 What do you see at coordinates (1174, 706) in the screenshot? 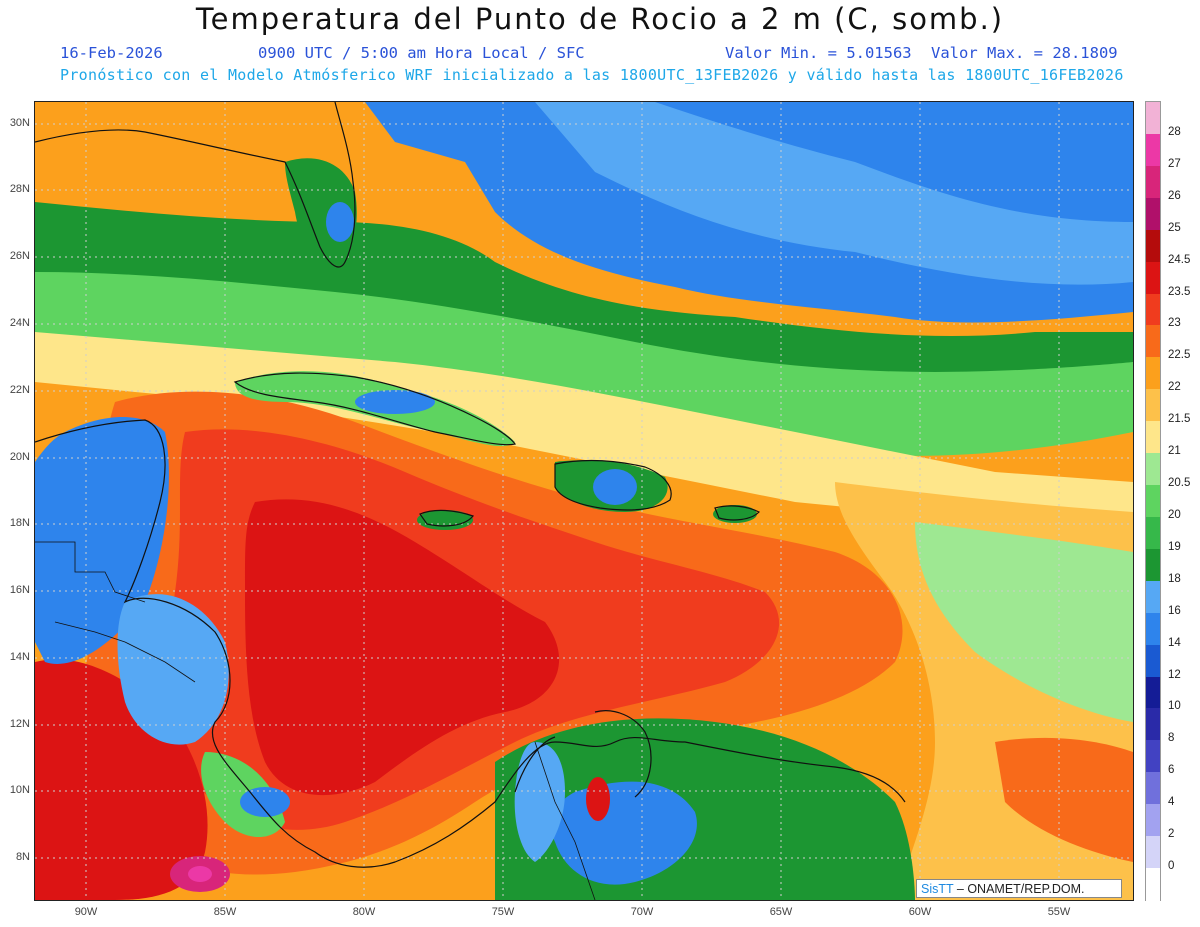
I see `legend-label: 10` at bounding box center [1174, 706].